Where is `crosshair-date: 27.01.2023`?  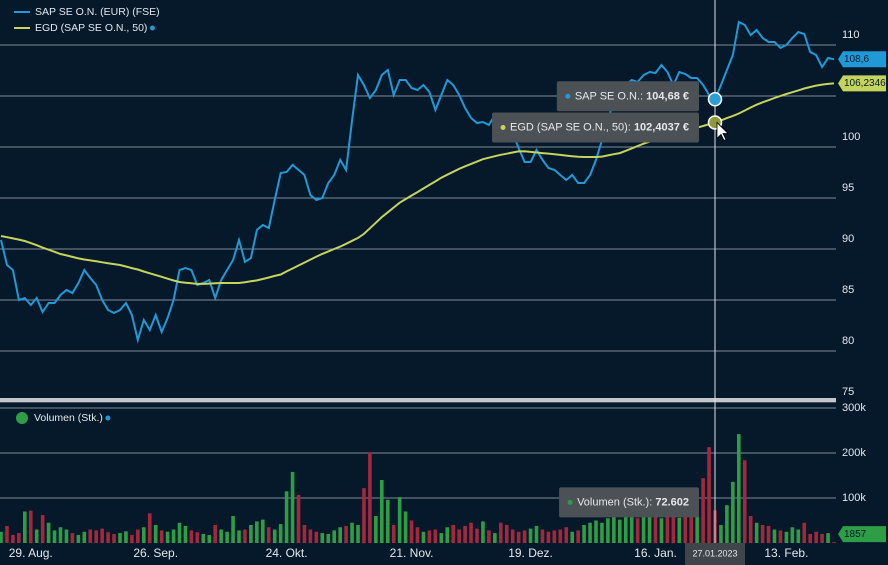 crosshair-date: 27.01.2023 is located at coordinates (714, 553).